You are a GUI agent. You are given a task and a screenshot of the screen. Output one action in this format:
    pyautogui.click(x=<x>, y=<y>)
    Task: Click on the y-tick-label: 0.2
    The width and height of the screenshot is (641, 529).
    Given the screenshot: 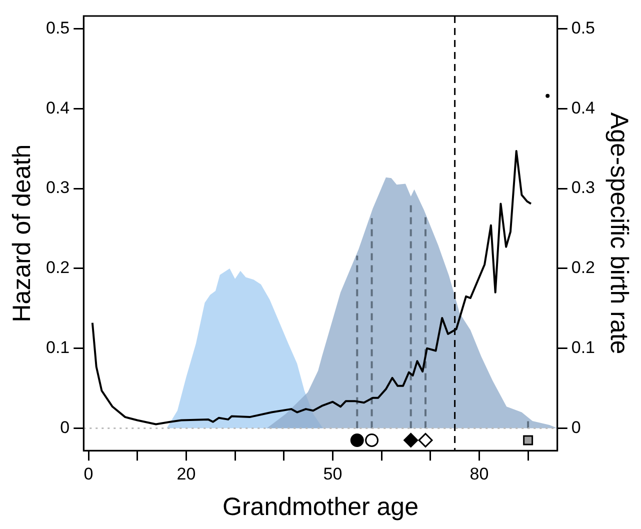 What is the action you would take?
    pyautogui.click(x=58, y=268)
    